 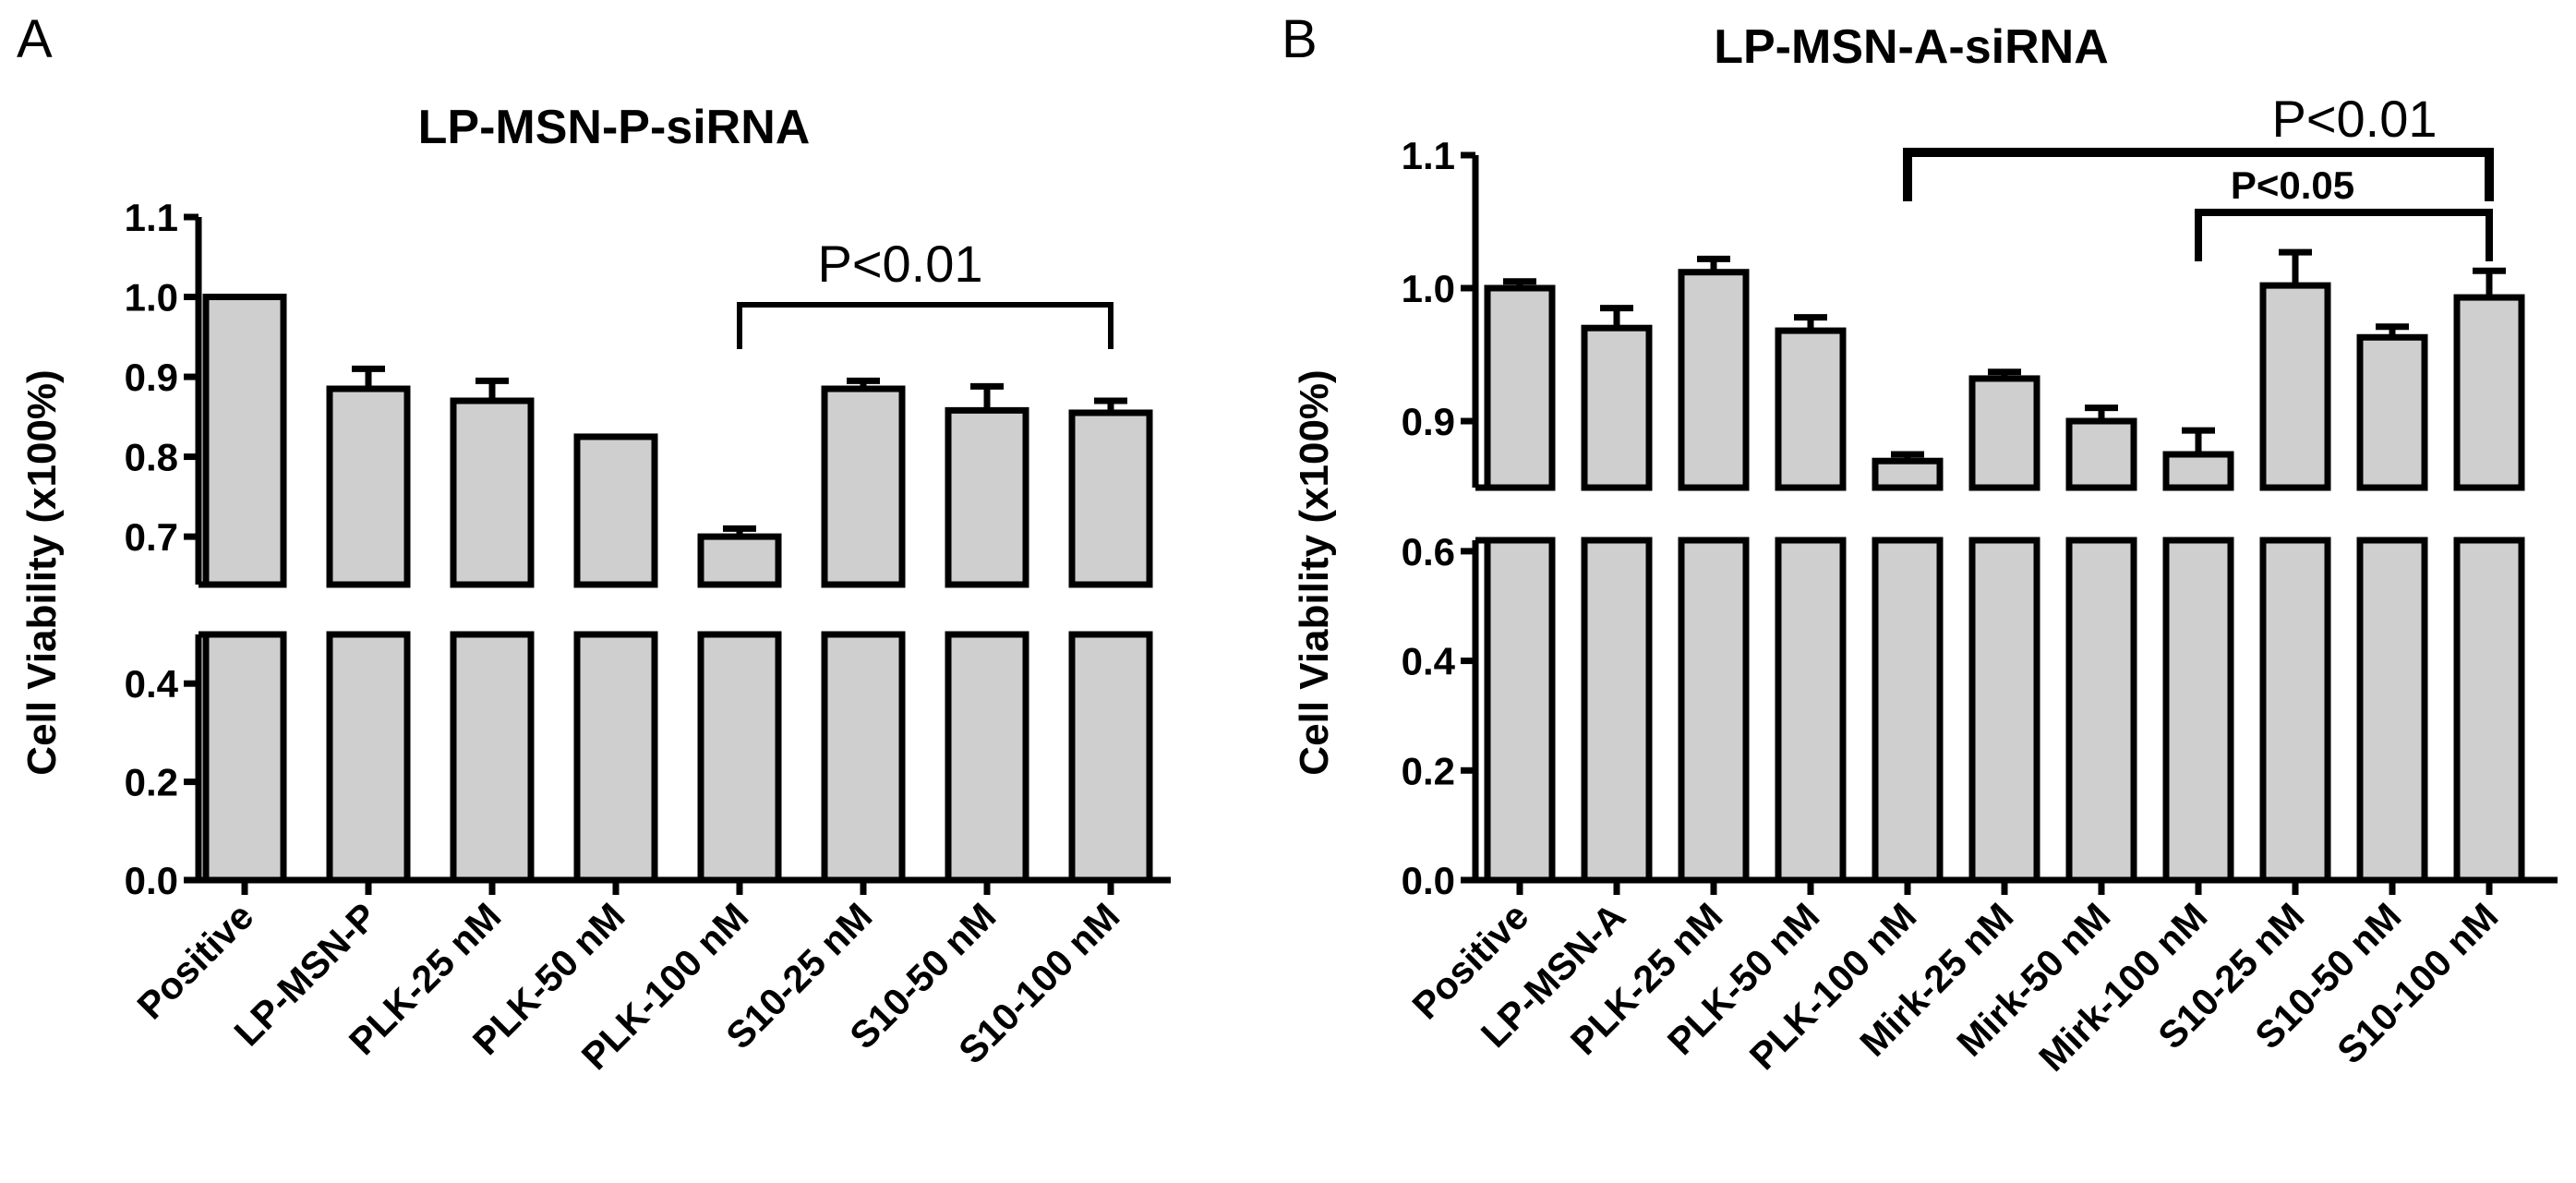 I want to click on panel-b-y-tick-label: 0.6, so click(x=1428, y=551).